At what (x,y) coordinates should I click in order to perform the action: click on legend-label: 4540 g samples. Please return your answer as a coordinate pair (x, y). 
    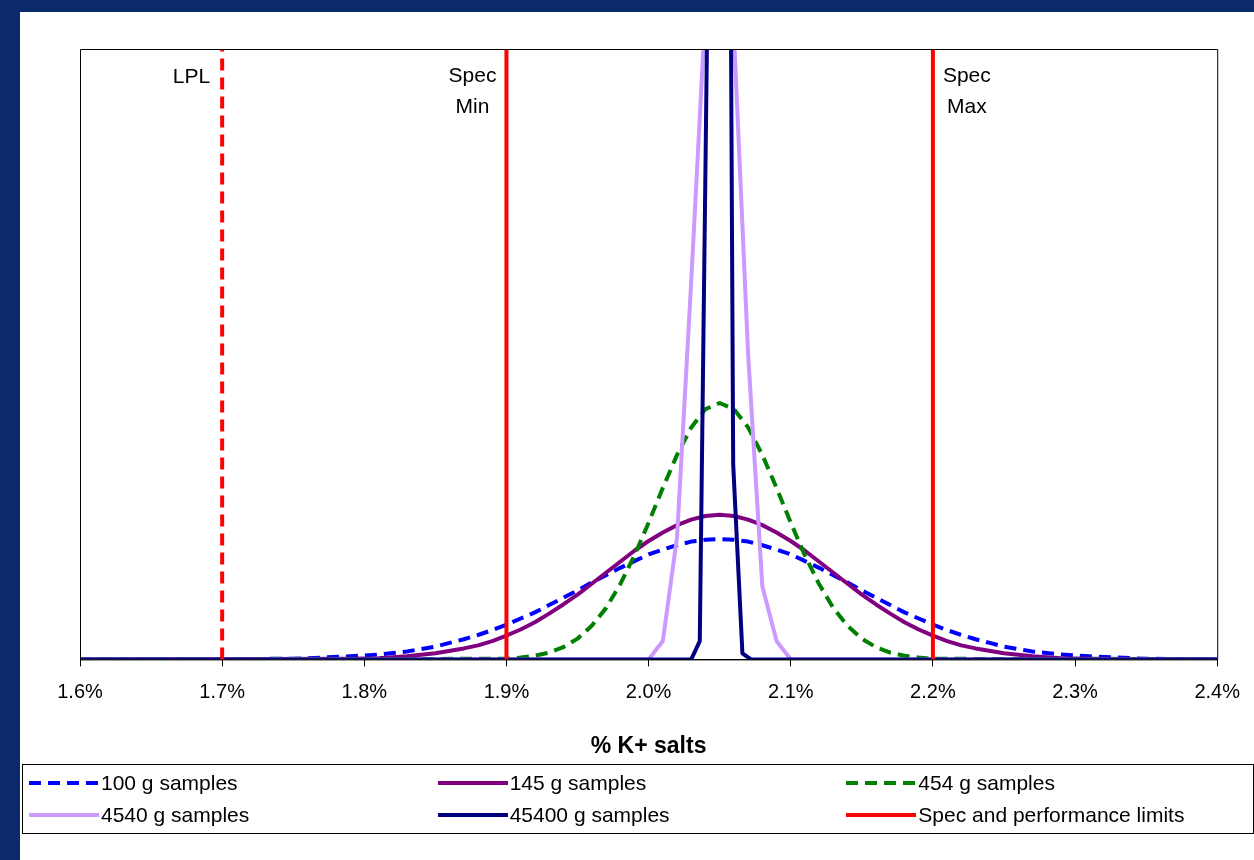
    Looking at the image, I should click on (175, 815).